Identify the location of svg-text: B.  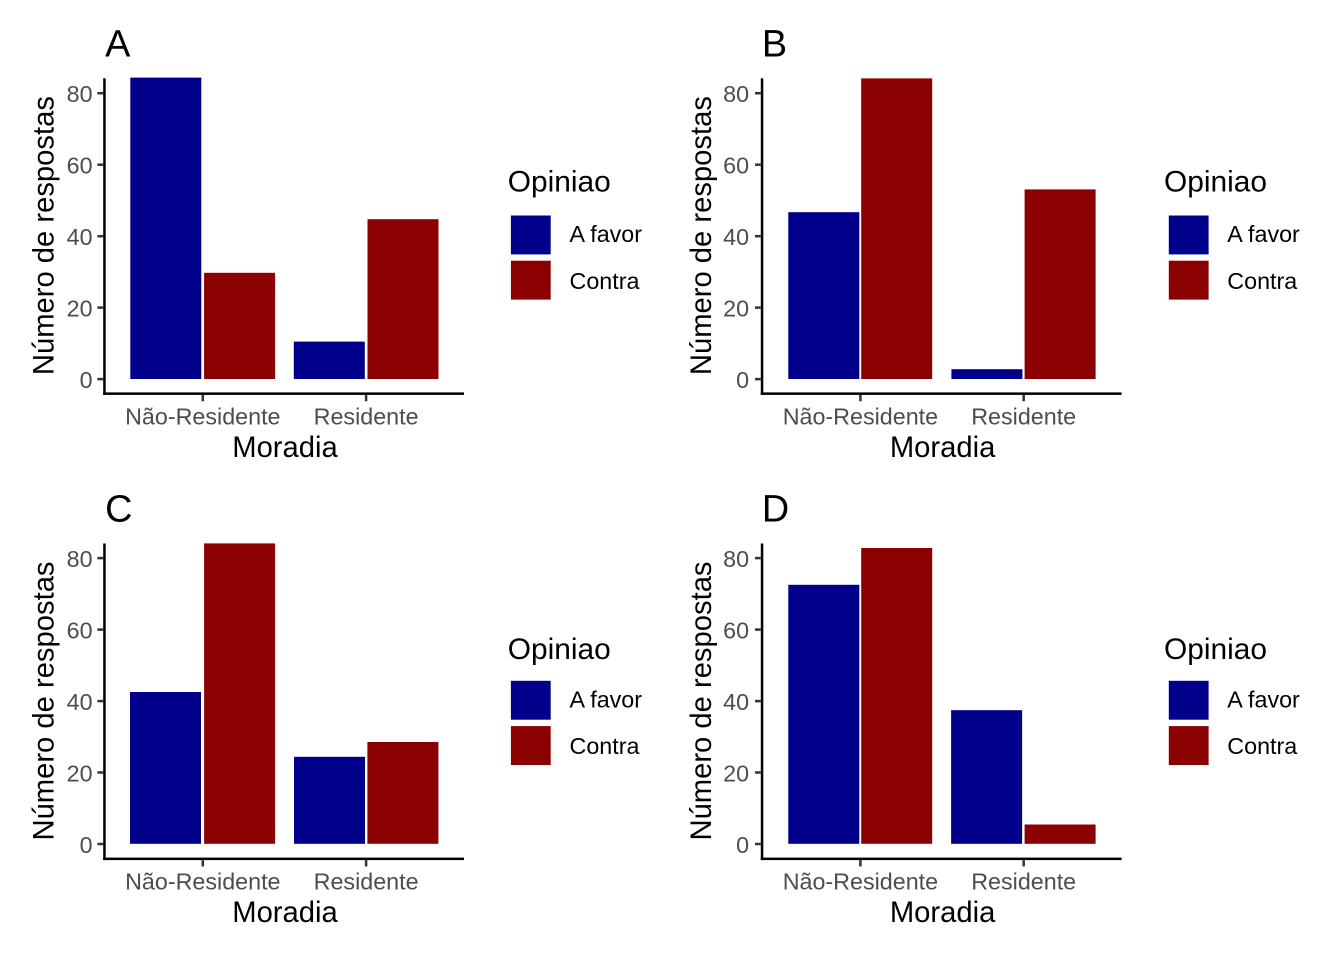
(774, 44).